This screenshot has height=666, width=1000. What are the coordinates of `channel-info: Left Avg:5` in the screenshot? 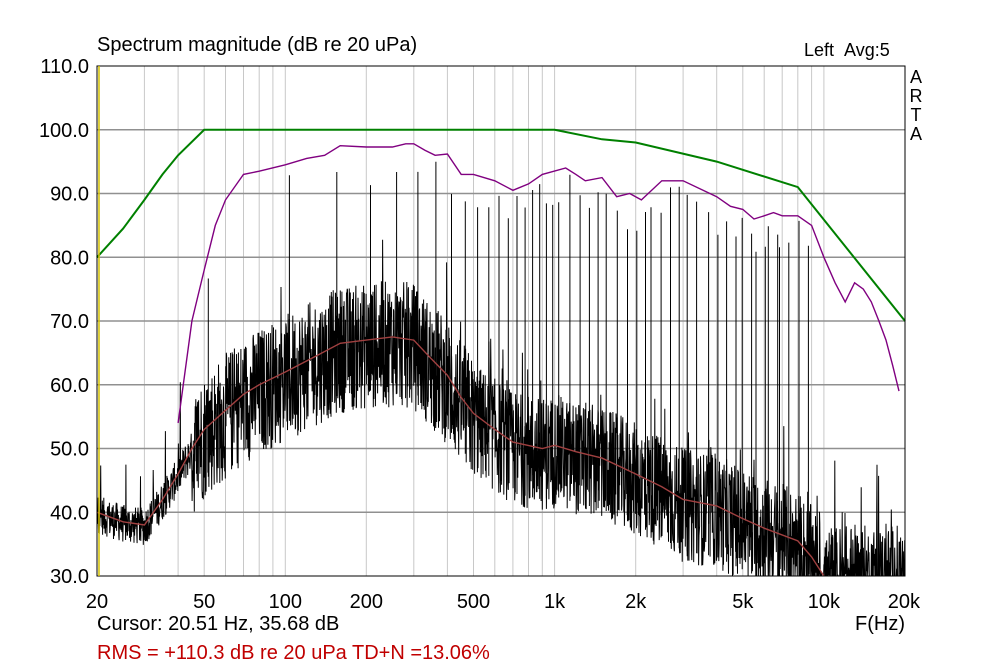 It's located at (847, 50).